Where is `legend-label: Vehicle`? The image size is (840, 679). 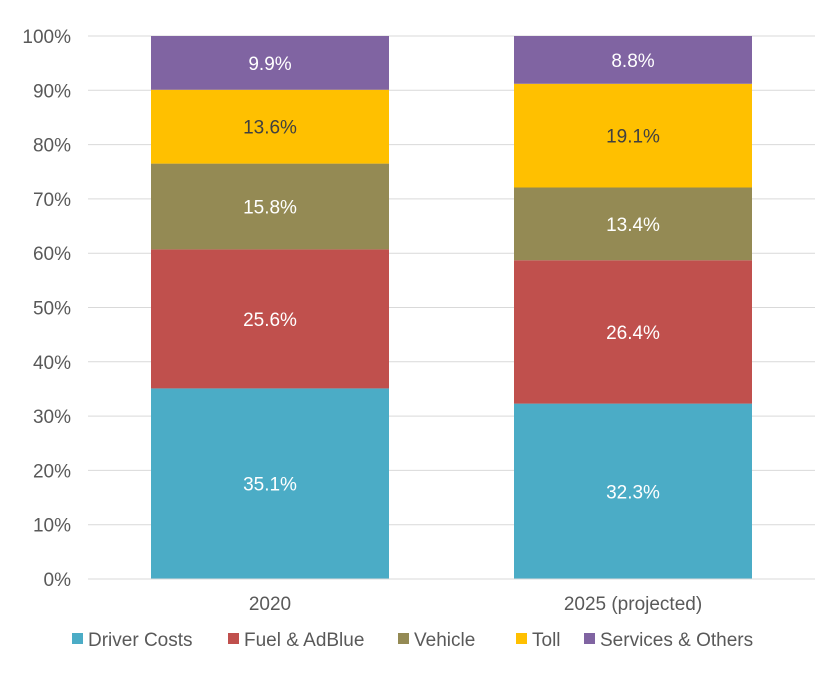 legend-label: Vehicle is located at coordinates (444, 640).